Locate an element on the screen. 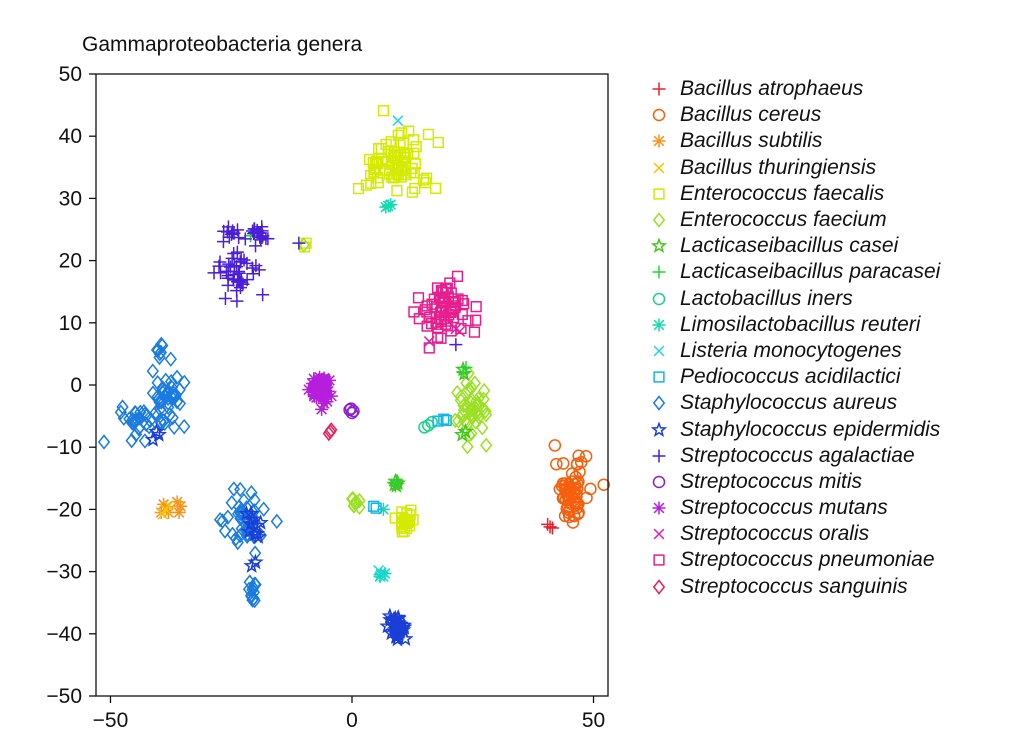 The image size is (1034, 753). legend-label: Bacillus thuringiensis is located at coordinates (778, 167).